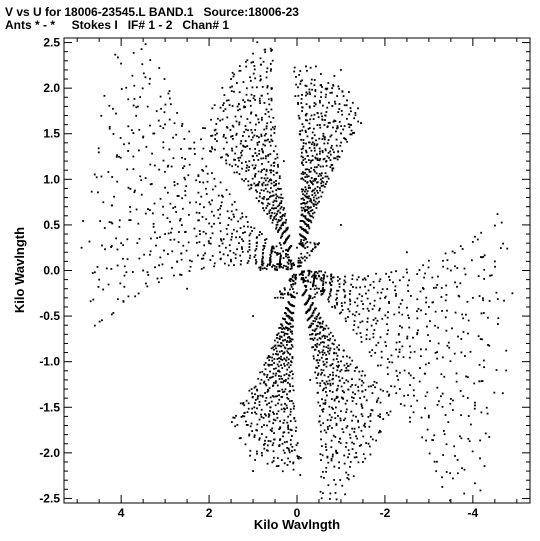  Describe the element at coordinates (51, 43) in the screenshot. I see `y-tick-label: 2.5` at that location.